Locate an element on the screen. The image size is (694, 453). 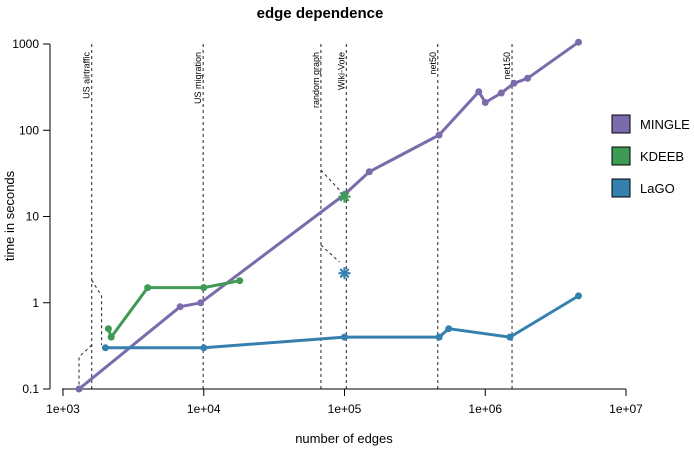
x-tick-label: 1e+03 is located at coordinates (63, 409).